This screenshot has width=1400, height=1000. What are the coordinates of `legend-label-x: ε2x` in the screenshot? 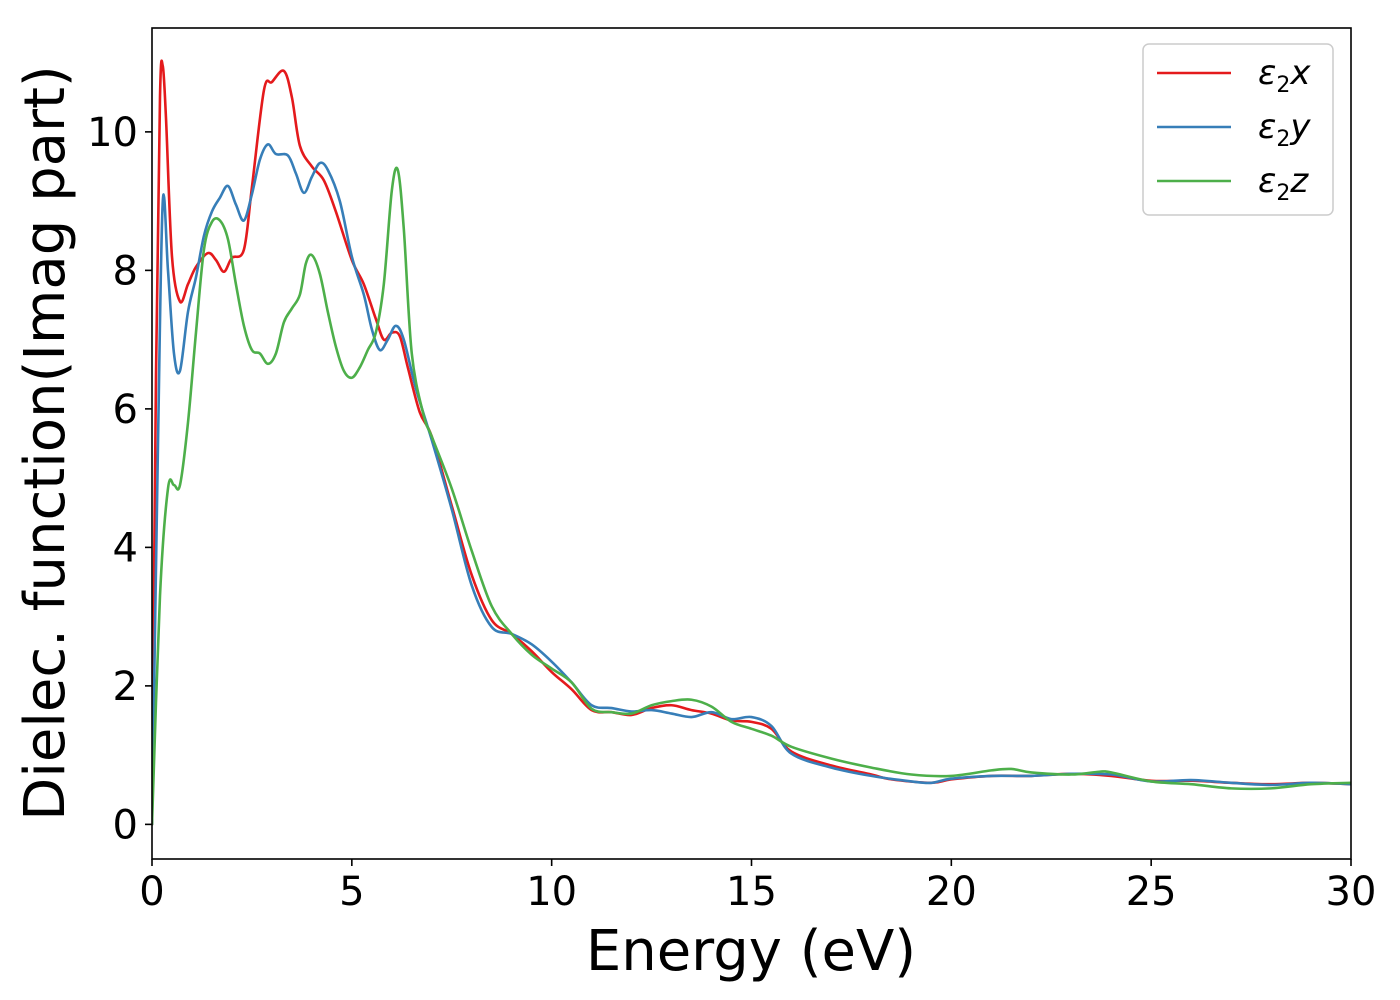 It's located at (1284, 75).